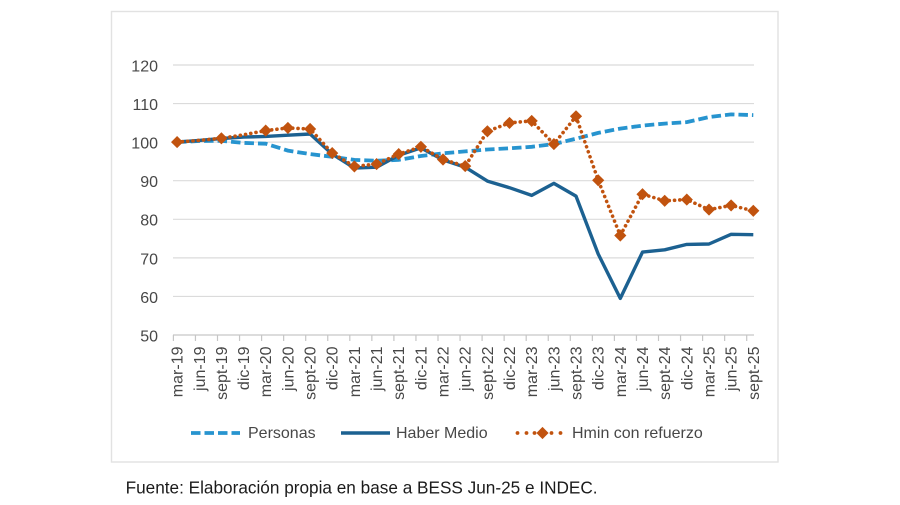 The height and width of the screenshot is (505, 900). What do you see at coordinates (710, 371) in the screenshot?
I see `svg-text: mar-25` at bounding box center [710, 371].